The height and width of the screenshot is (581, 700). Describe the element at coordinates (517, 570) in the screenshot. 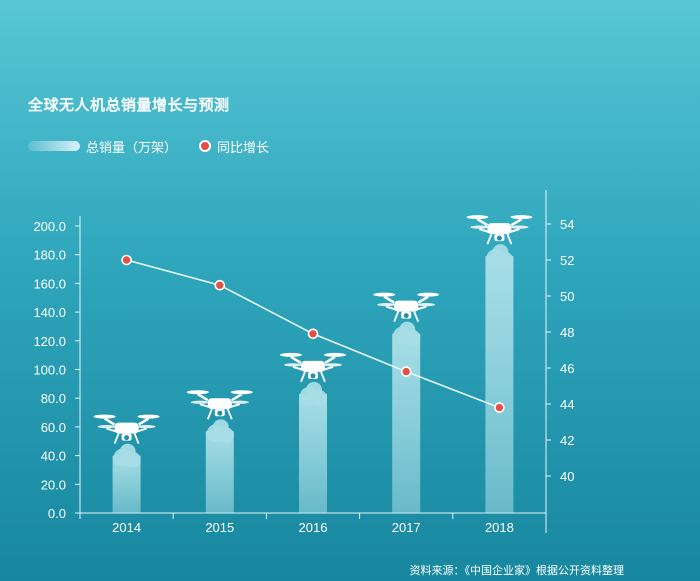

I see `source-note: 资料来源：《中国企业家》根据公开资料整理` at that location.